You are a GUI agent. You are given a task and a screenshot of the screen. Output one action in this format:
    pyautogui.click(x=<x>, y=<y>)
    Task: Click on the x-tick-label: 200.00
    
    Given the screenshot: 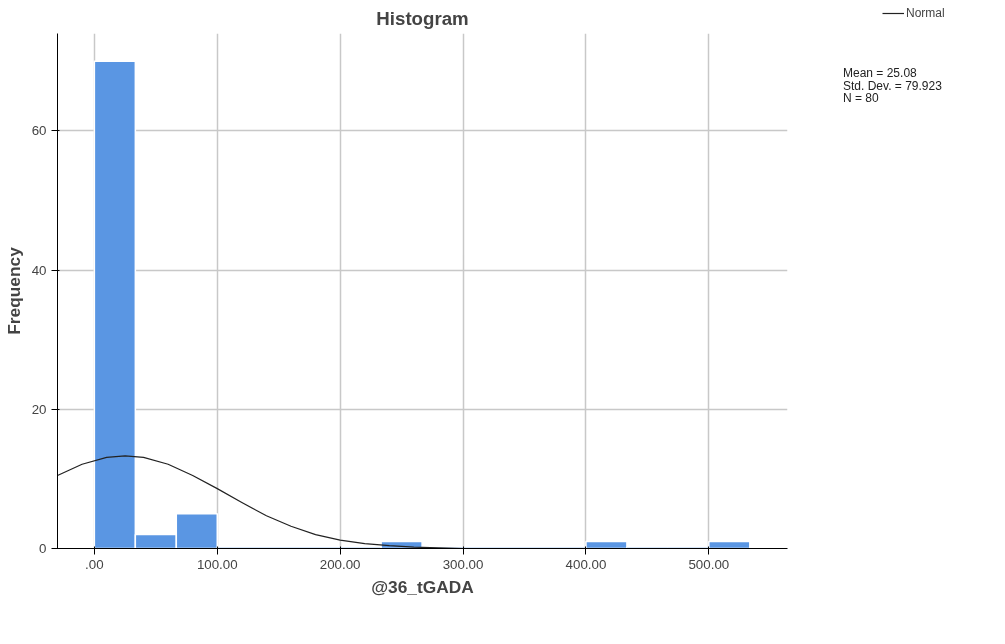 What is the action you would take?
    pyautogui.click(x=340, y=564)
    